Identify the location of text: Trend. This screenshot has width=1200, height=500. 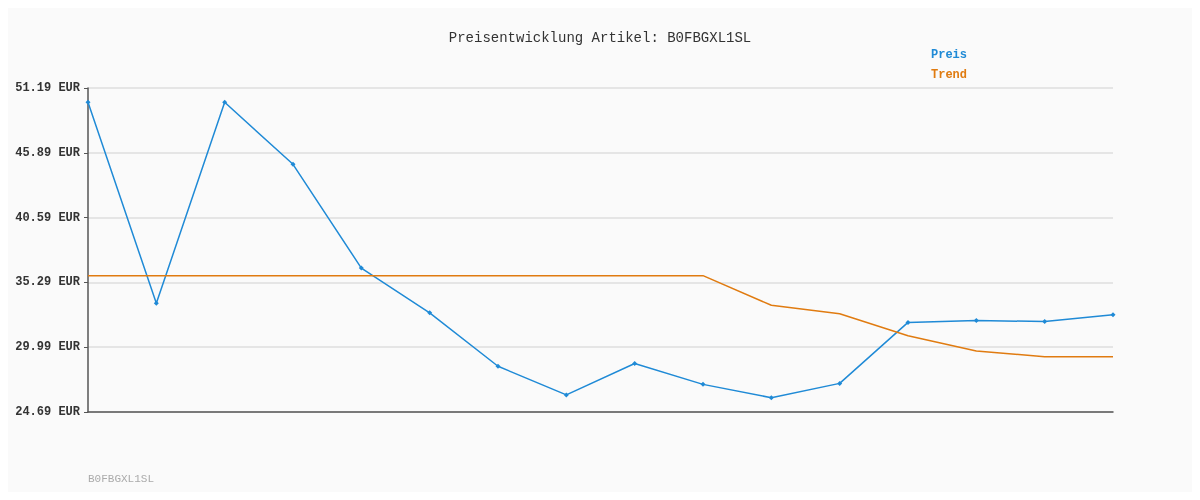
(949, 75).